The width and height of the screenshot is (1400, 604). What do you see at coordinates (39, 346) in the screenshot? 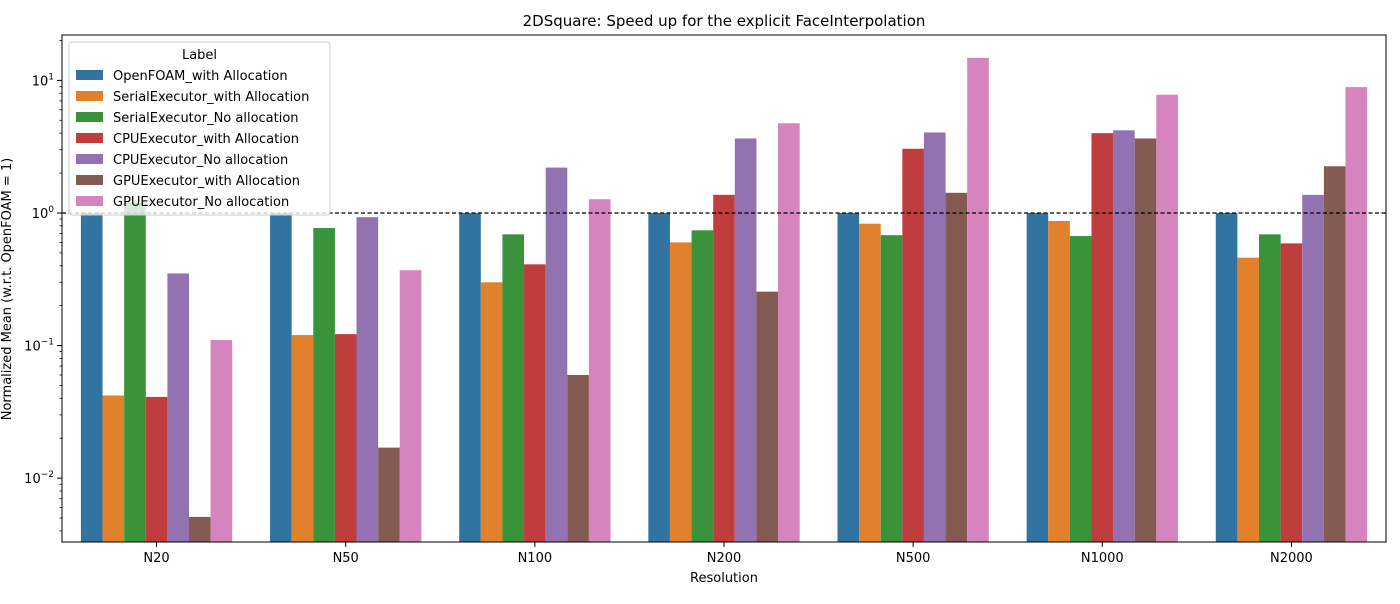
I see `y-tick-label: 10⁻¹` at bounding box center [39, 346].